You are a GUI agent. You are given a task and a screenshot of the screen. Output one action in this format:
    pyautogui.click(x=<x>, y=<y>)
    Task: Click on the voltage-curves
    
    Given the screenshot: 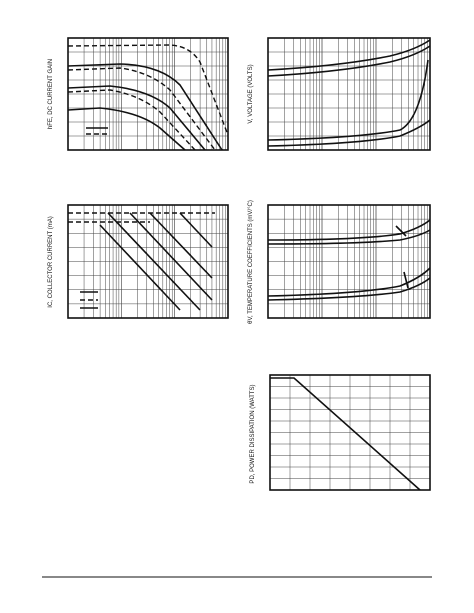 What is the action you would take?
    pyautogui.click(x=349, y=93)
    